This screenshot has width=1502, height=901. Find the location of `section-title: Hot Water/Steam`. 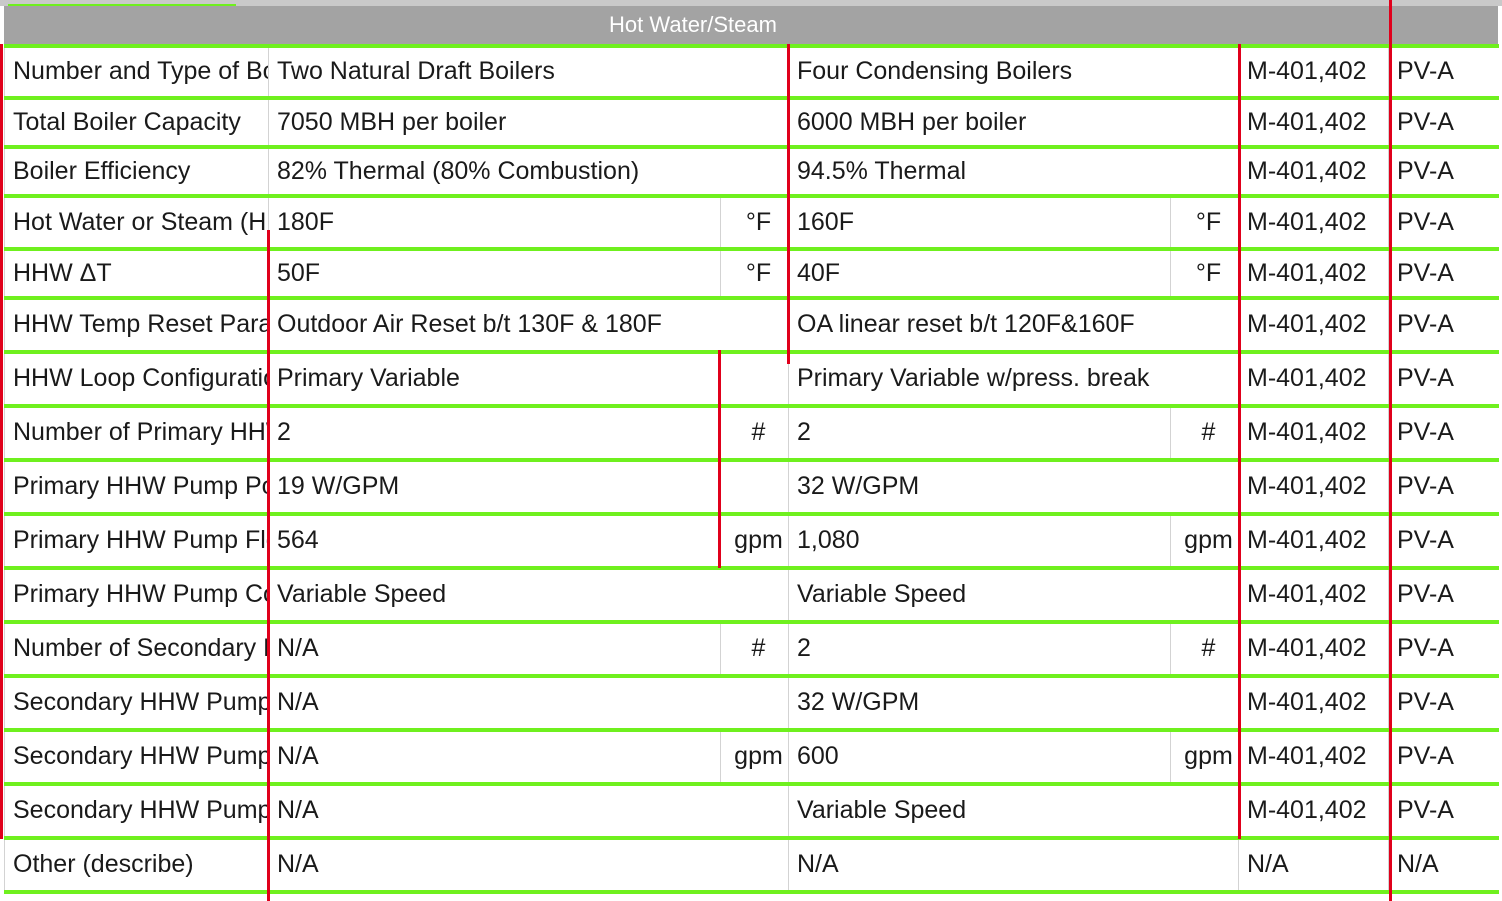

section-title: Hot Water/Steam is located at coordinates (693, 24).